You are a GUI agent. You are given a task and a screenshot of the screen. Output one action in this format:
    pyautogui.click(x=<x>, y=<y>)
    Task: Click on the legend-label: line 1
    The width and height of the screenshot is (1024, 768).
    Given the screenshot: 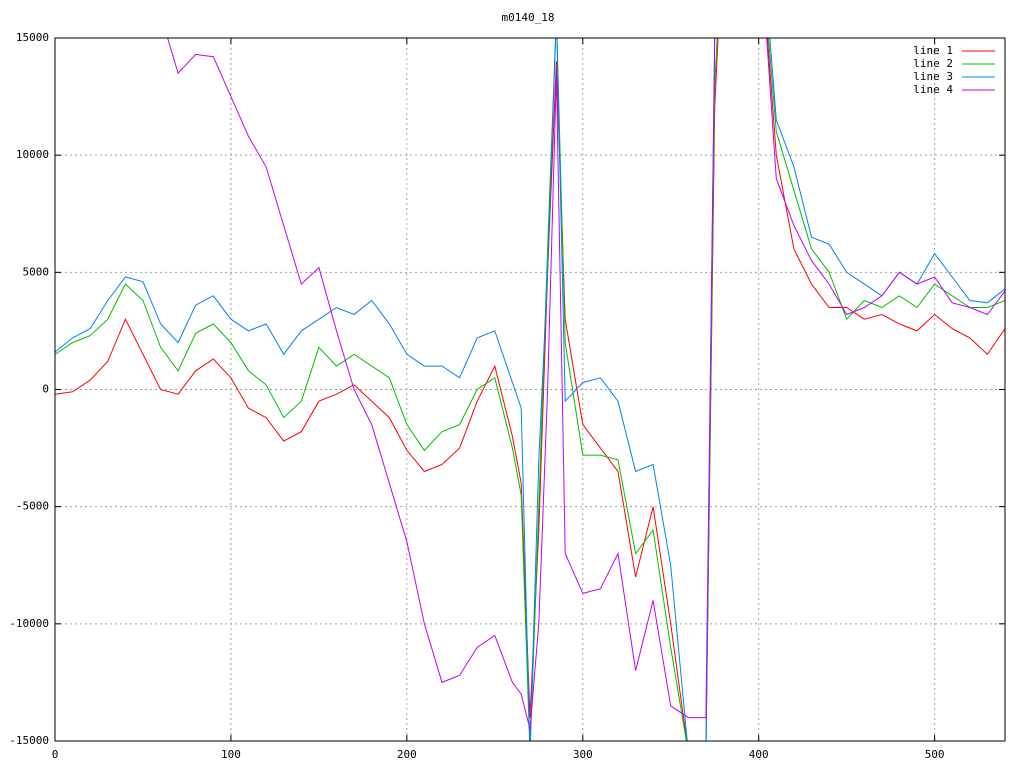 What is the action you would take?
    pyautogui.click(x=933, y=50)
    